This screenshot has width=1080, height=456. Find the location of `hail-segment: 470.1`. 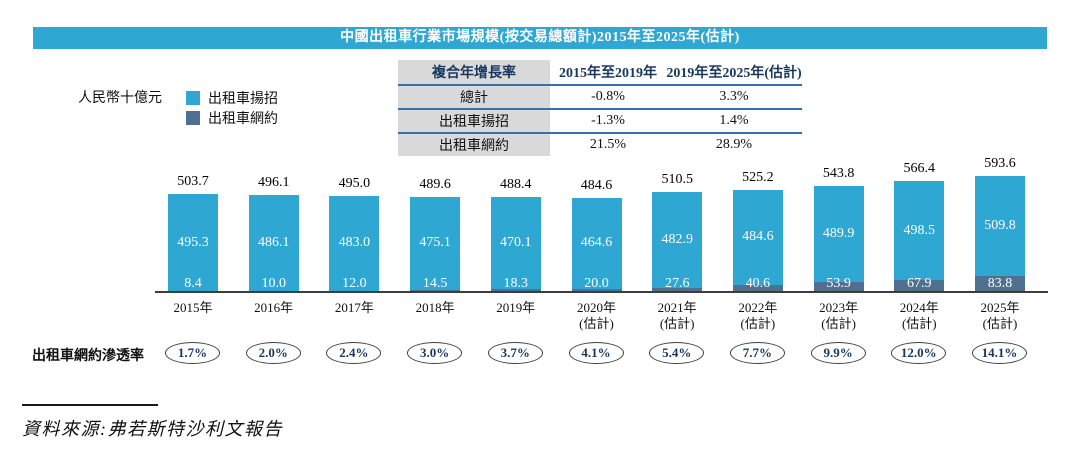

hail-segment: 470.1 is located at coordinates (515, 243).